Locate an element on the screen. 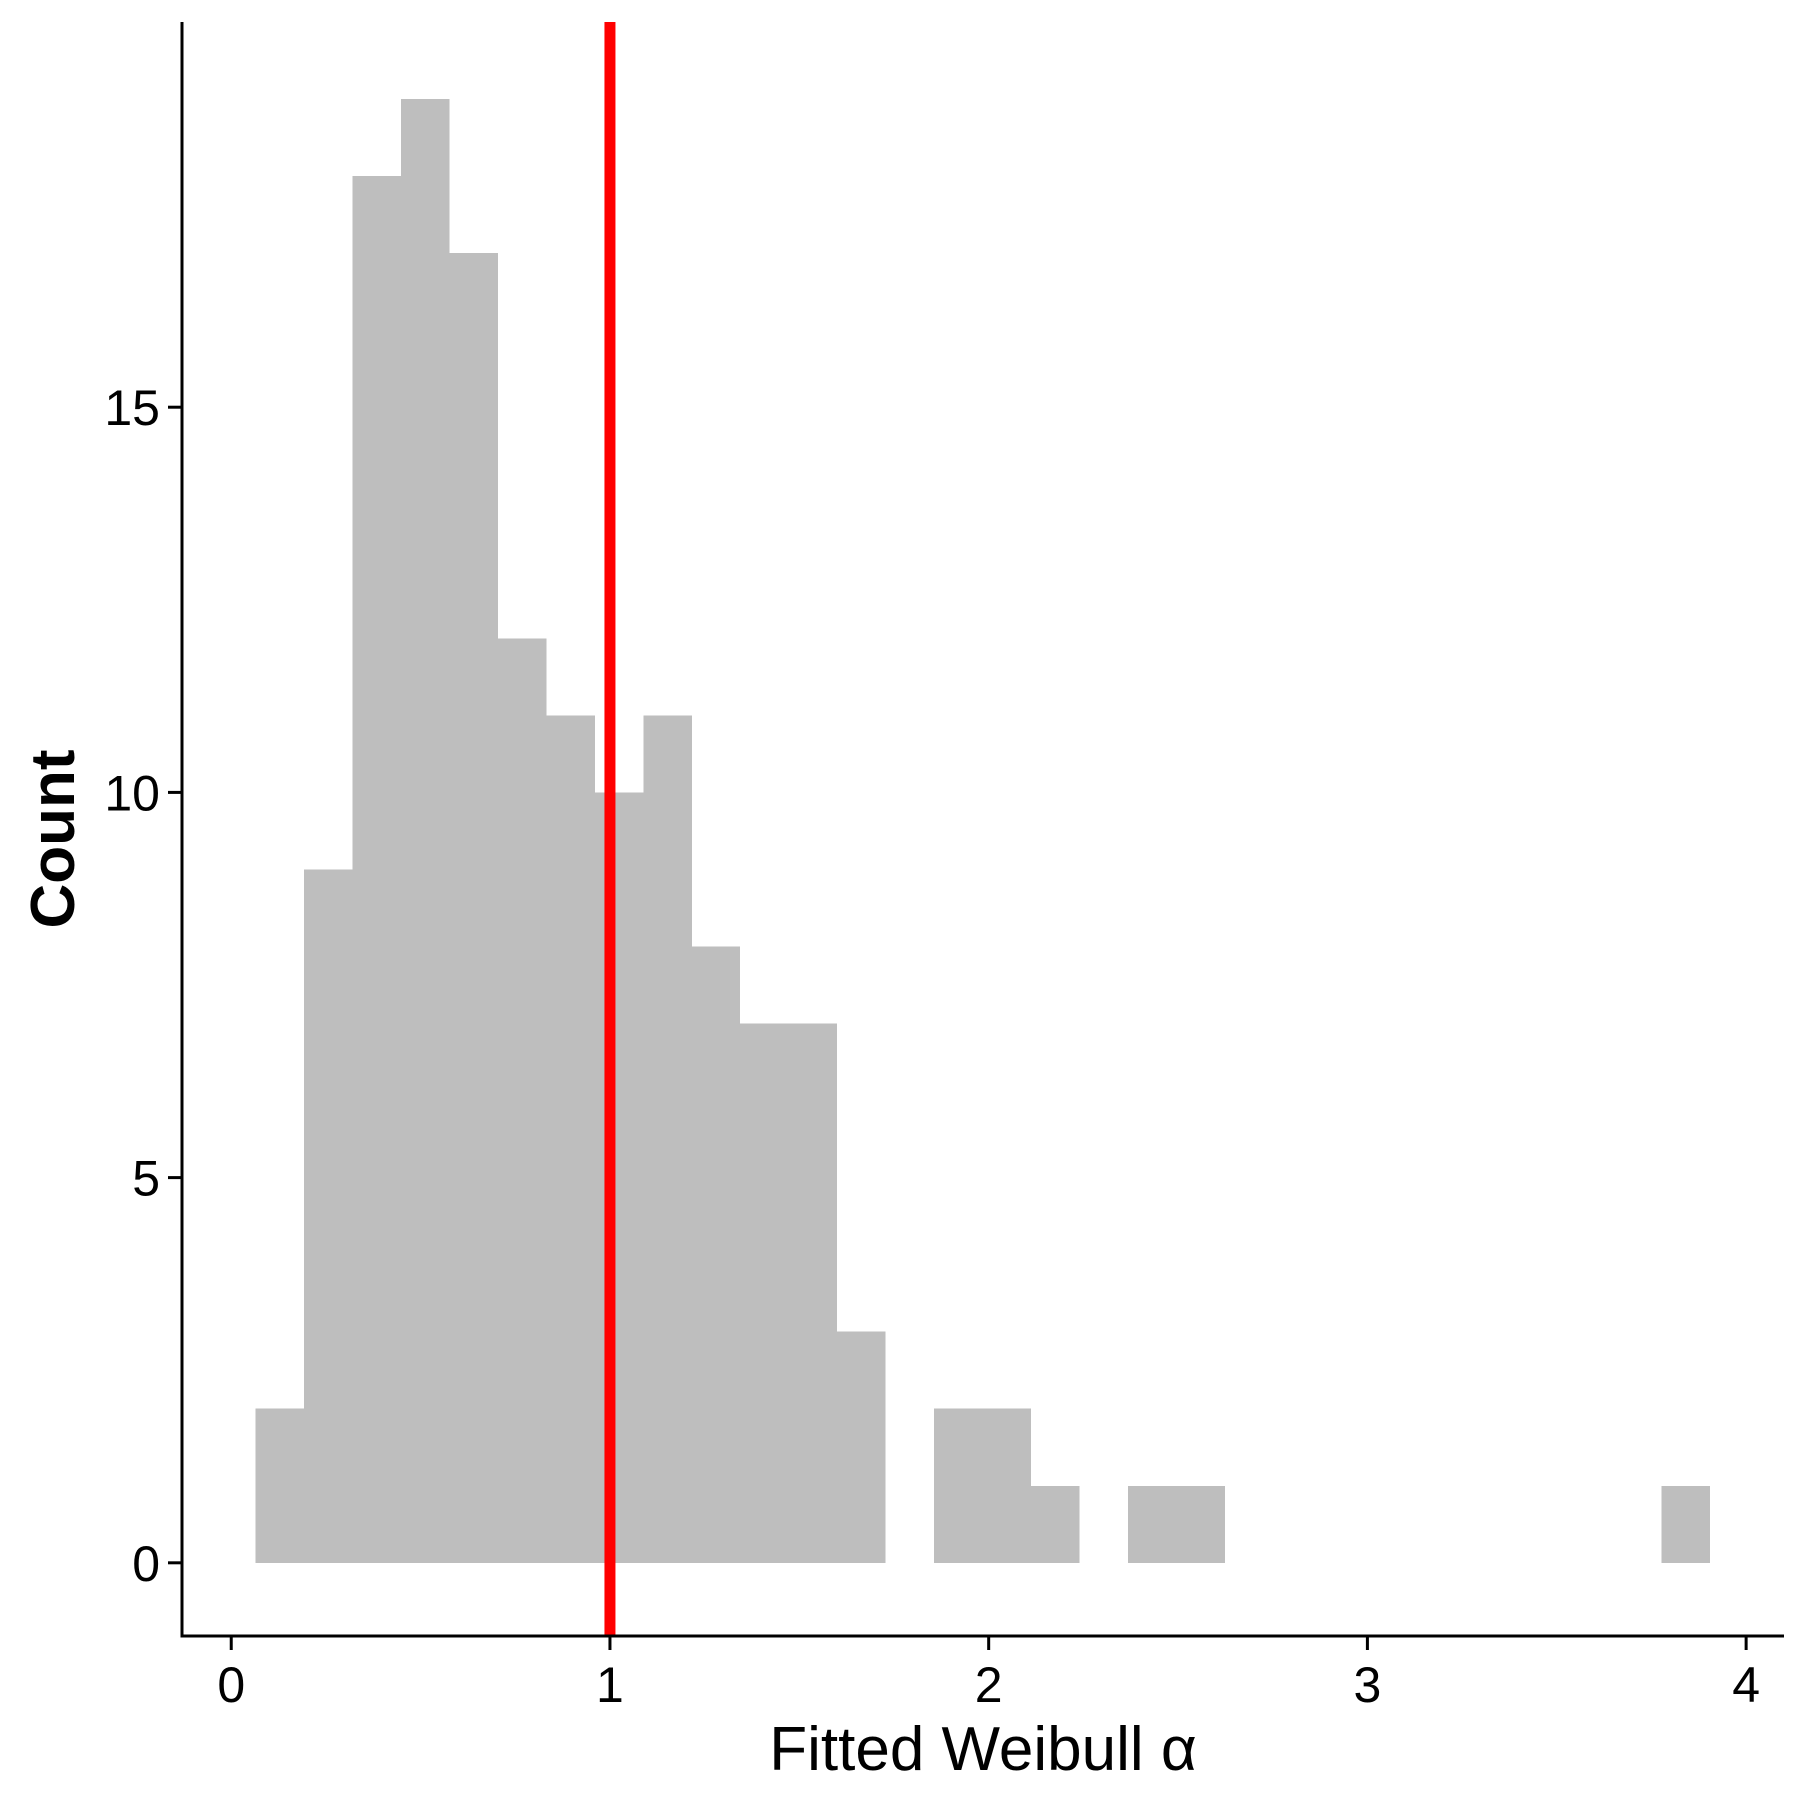 Image resolution: width=1800 pixels, height=1800 pixels. y-tick-label: 15 is located at coordinates (132, 408).